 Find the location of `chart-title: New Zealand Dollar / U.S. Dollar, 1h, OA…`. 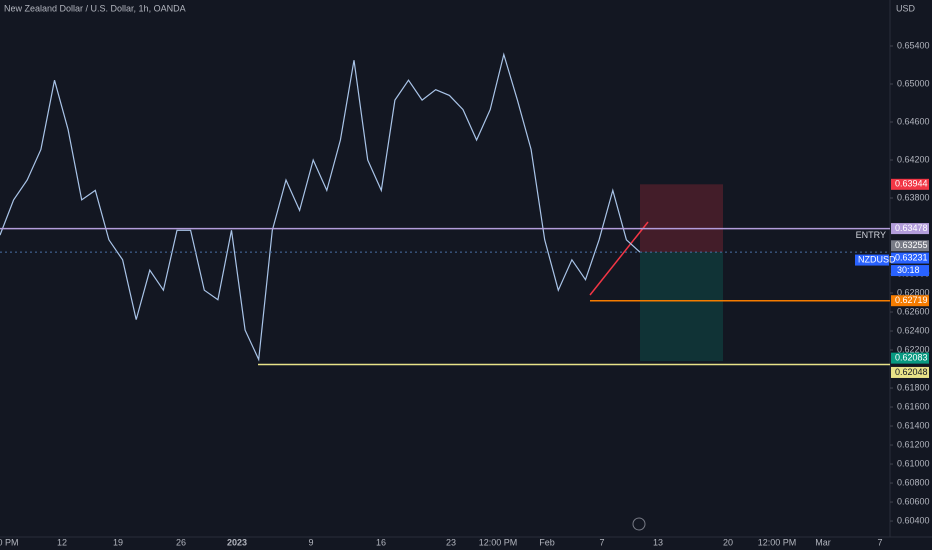

chart-title: New Zealand Dollar / U.S. Dollar, 1h, OA… is located at coordinates (95, 8).